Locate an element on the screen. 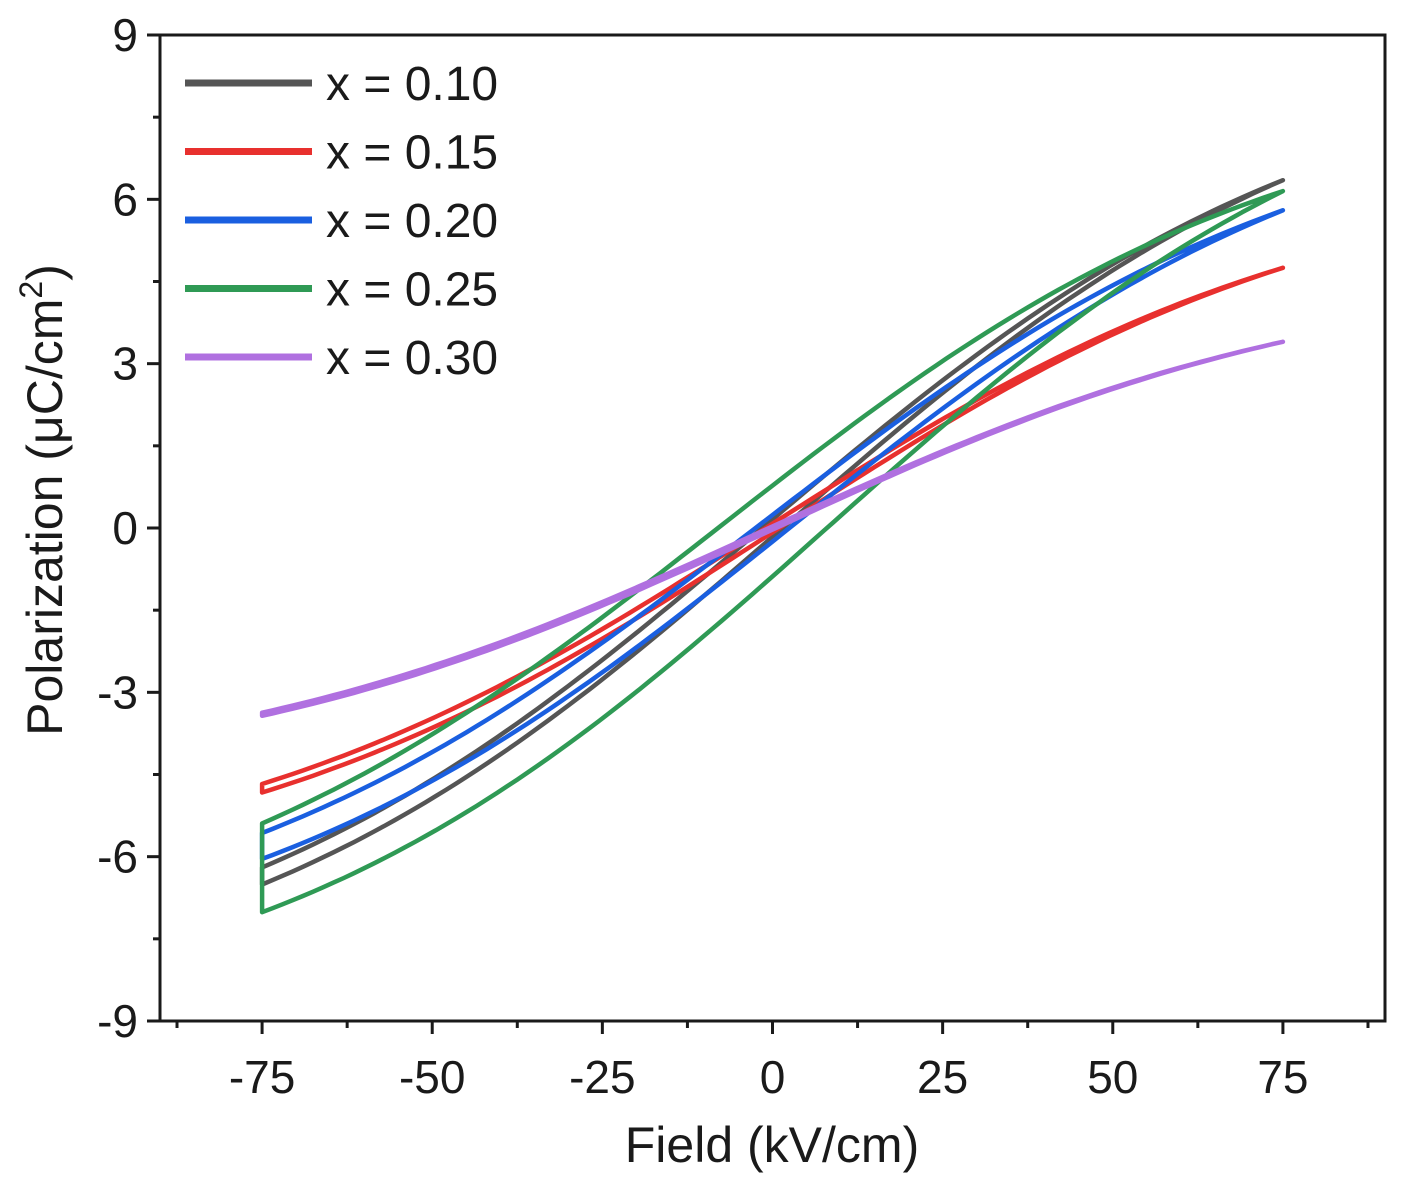 This screenshot has width=1406, height=1194. y-tick-label: 3 is located at coordinates (125, 364).